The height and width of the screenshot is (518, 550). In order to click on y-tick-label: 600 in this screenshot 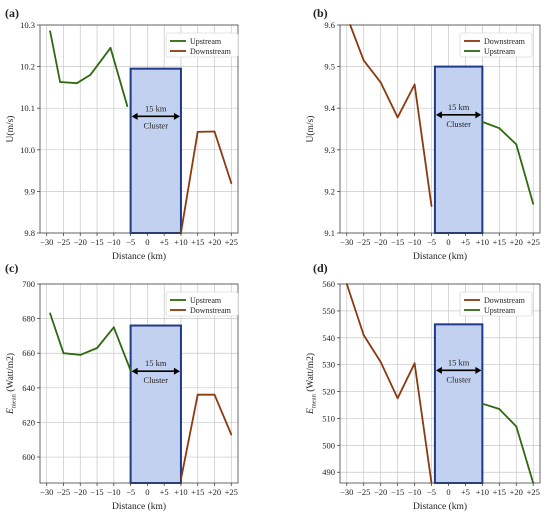, I will do `click(28, 457)`.